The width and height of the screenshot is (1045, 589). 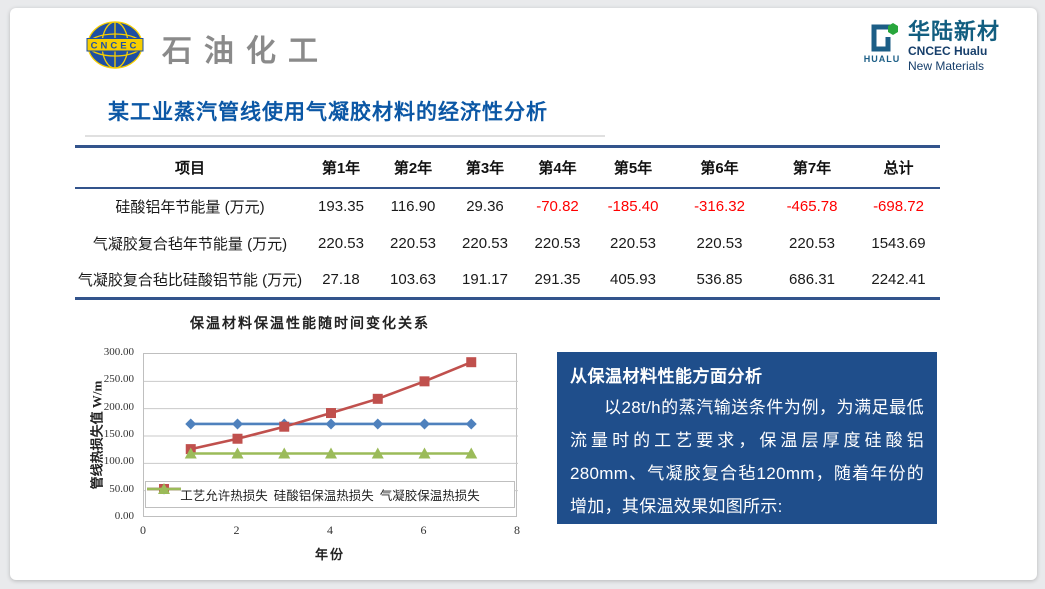 What do you see at coordinates (190, 280) in the screenshot?
I see `row-label: 气凝胶复合毡比硅酸铝节能 (万元)` at bounding box center [190, 280].